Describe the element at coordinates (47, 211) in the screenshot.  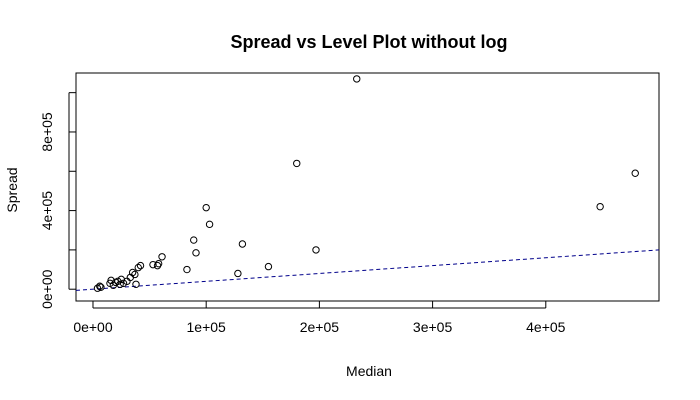
I see `y-tick-label: 4e+05` at that location.